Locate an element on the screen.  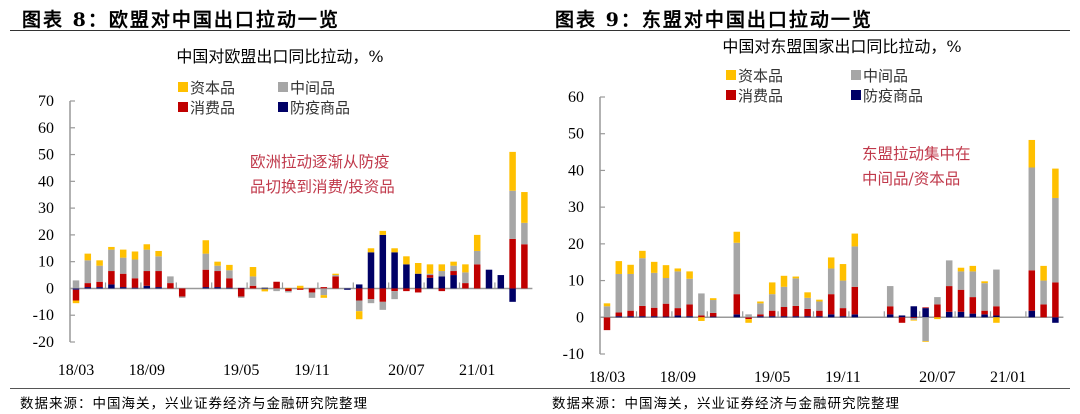
x-tick-label: 18/09 is located at coordinates (147, 370).